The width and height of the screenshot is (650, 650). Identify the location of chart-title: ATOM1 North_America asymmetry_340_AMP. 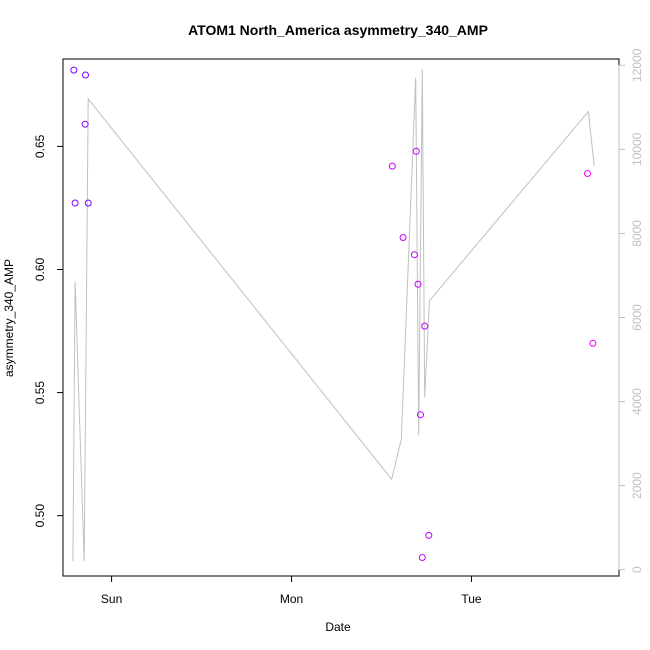
(338, 30).